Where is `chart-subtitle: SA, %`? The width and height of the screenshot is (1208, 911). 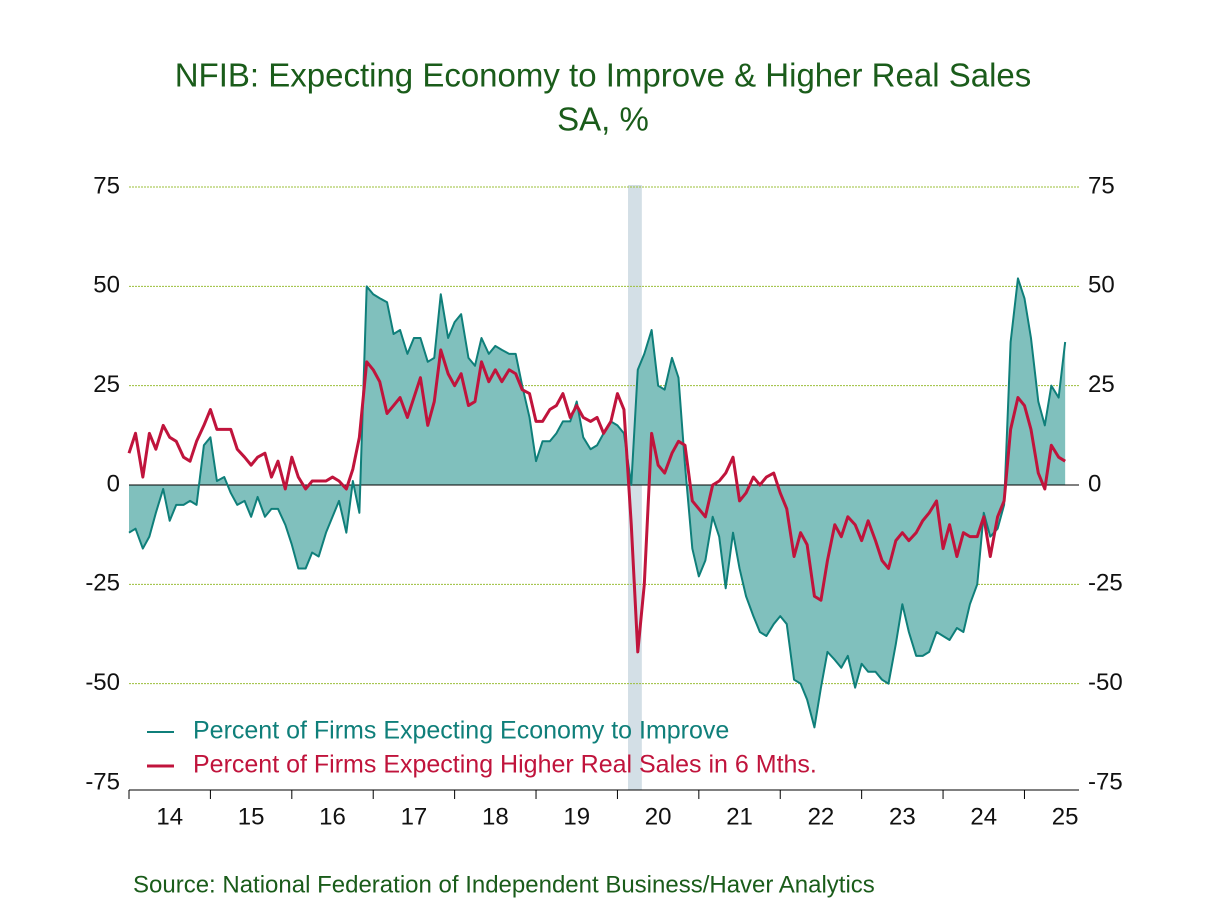 chart-subtitle: SA, % is located at coordinates (603, 119).